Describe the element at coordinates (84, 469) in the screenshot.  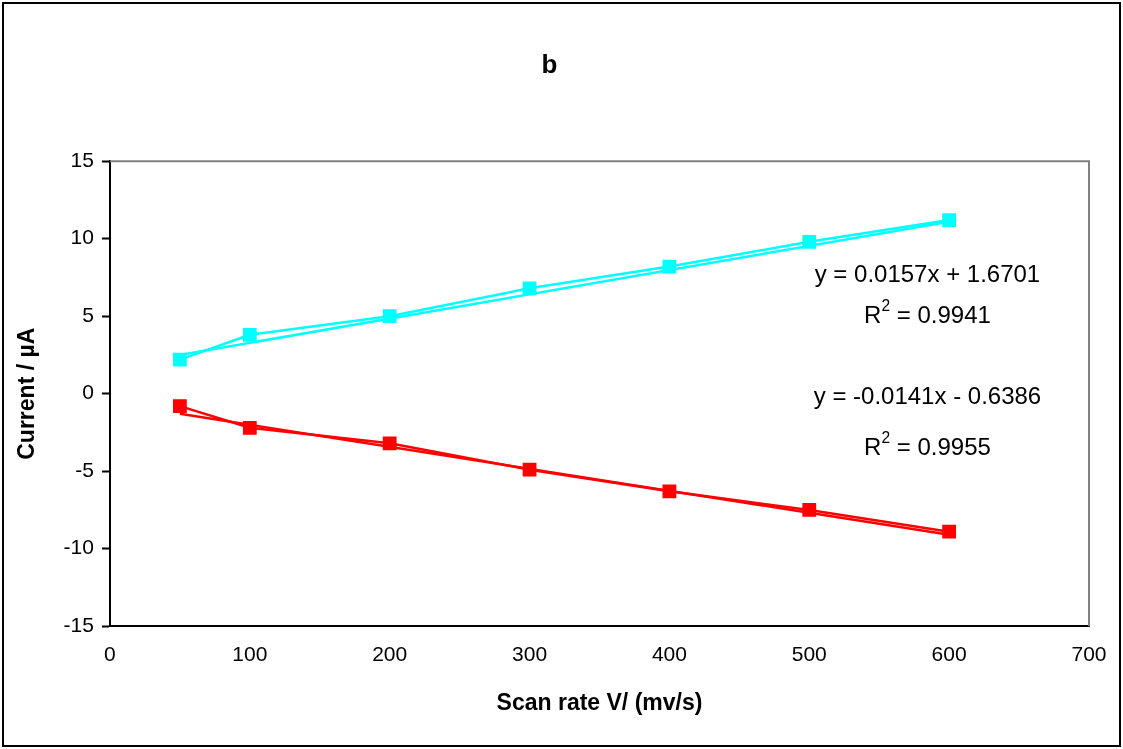
I see `y-tick-label: -5` at that location.